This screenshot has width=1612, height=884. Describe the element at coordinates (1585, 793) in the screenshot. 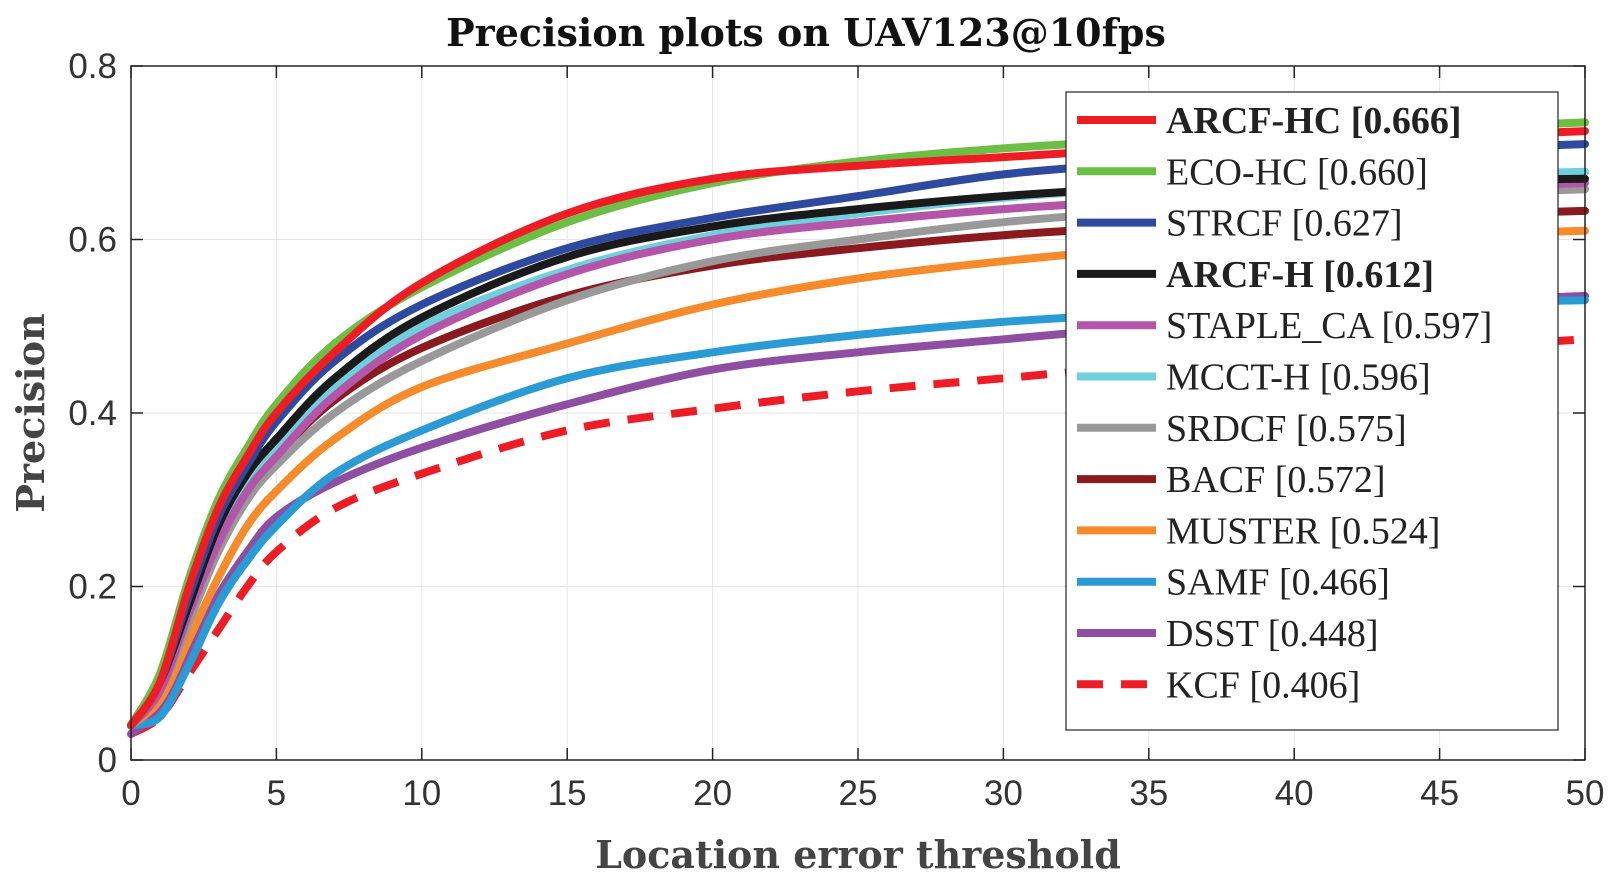

I see `x-tick-label: 50` at that location.